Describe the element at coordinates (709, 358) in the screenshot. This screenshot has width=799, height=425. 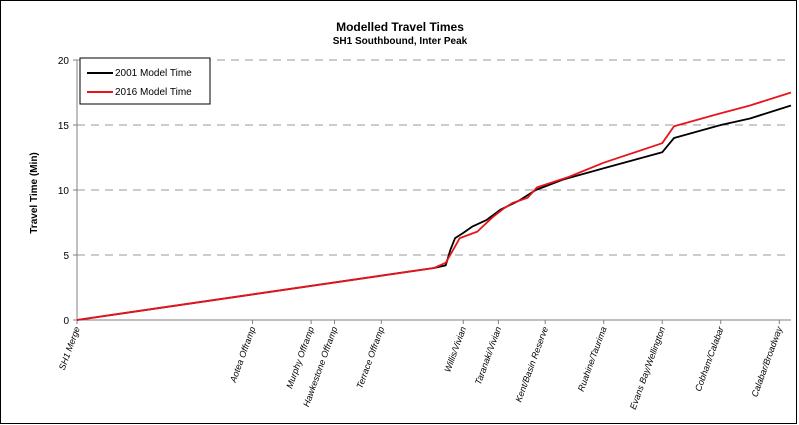
I see `x-tick-label: Cobham/Calabar` at that location.